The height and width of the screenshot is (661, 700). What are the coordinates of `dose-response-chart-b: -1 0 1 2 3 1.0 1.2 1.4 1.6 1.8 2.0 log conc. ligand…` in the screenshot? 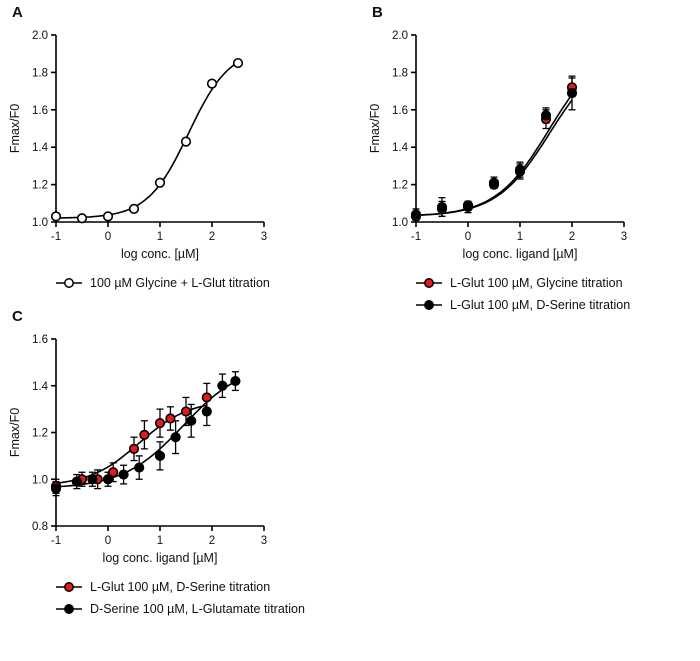 It's located at (497, 145).